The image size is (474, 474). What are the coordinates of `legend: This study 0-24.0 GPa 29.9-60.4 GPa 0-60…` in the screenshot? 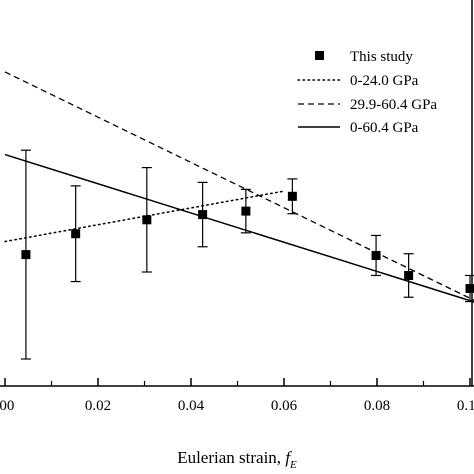 It's located at (367, 92).